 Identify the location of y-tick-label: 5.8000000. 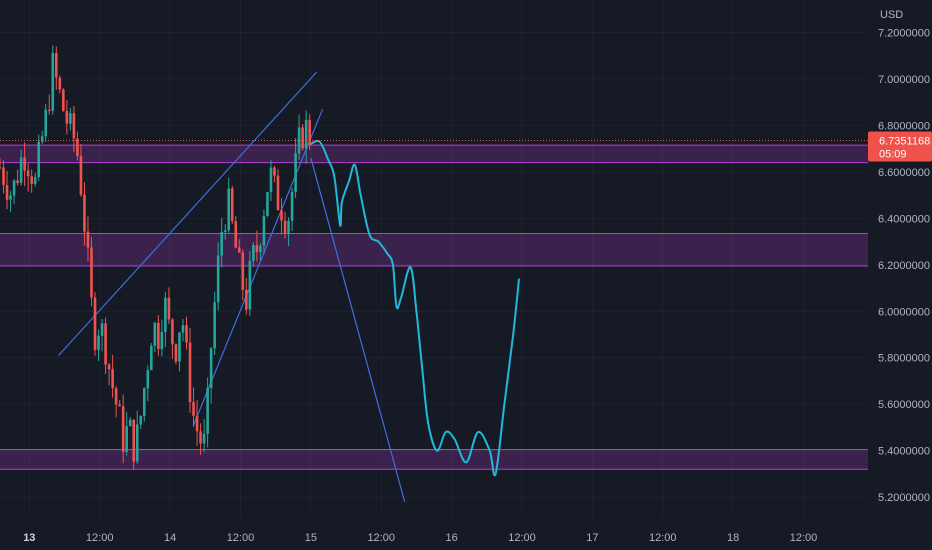
(904, 359).